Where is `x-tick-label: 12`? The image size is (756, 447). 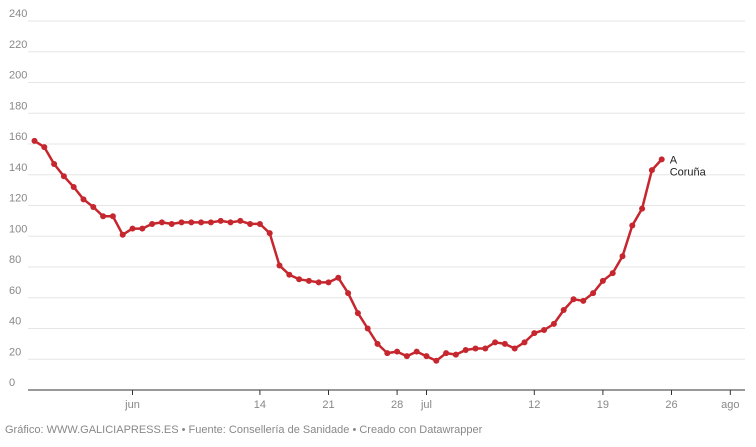
x-tick-label: 12 is located at coordinates (534, 405).